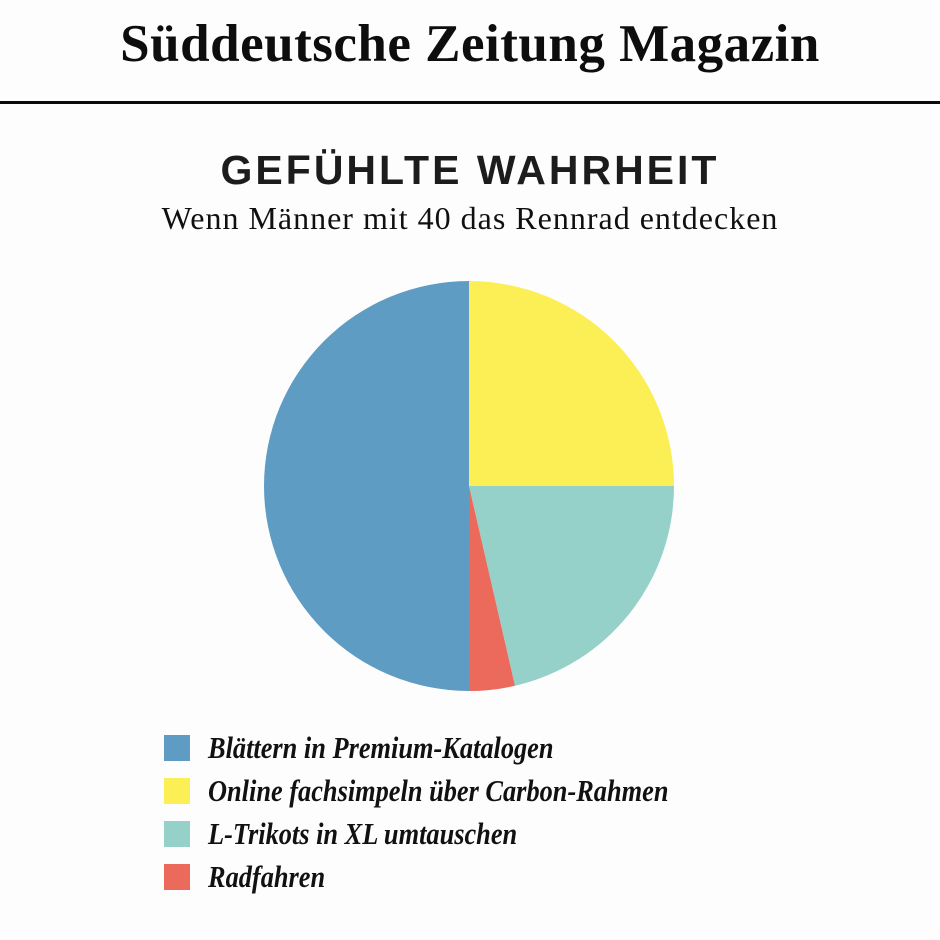 The height and width of the screenshot is (940, 940). I want to click on legend-label: Radfahren, so click(267, 876).